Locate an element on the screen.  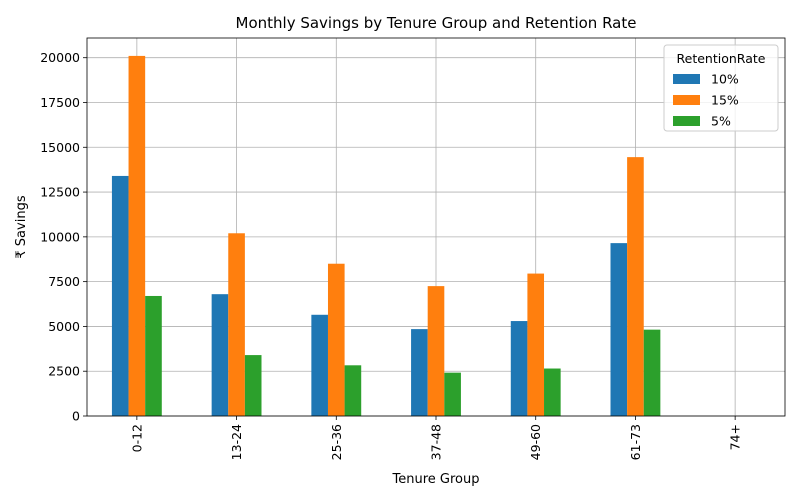
x-tick-label: 25-36 is located at coordinates (336, 442).